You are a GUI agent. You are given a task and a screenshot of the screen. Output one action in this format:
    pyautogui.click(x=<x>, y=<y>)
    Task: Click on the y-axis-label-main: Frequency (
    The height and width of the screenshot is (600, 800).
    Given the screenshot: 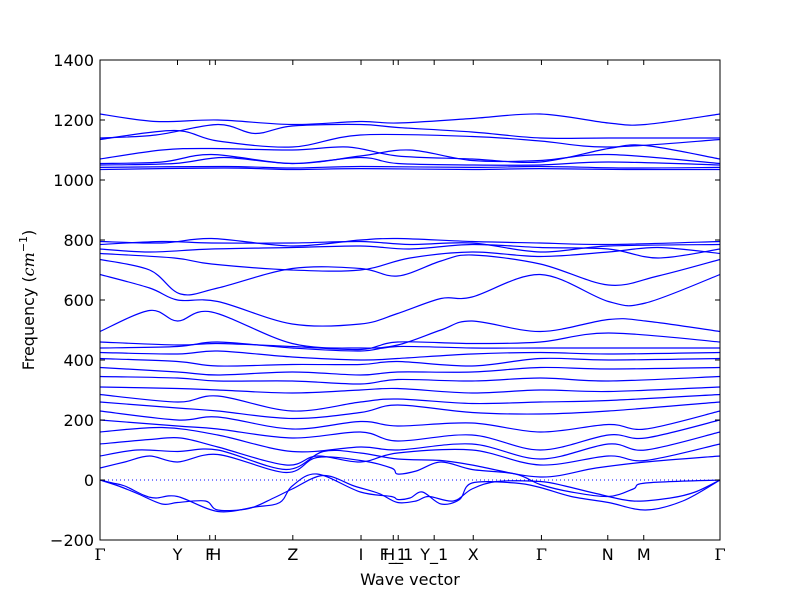 What is the action you would take?
    pyautogui.click(x=28, y=323)
    